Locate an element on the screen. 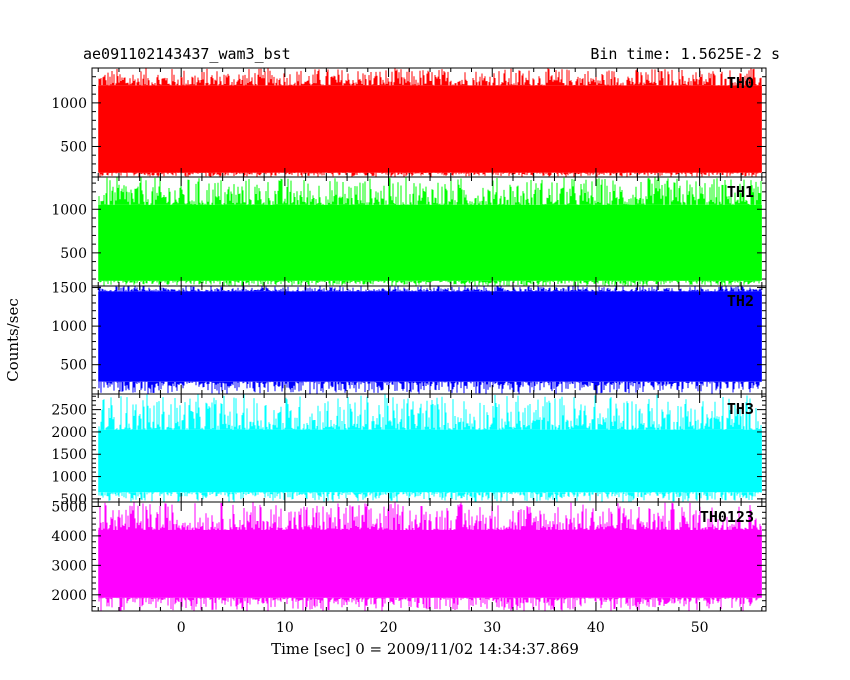 This screenshot has height=680, width=850. series-band-th3 is located at coordinates (430, 461).